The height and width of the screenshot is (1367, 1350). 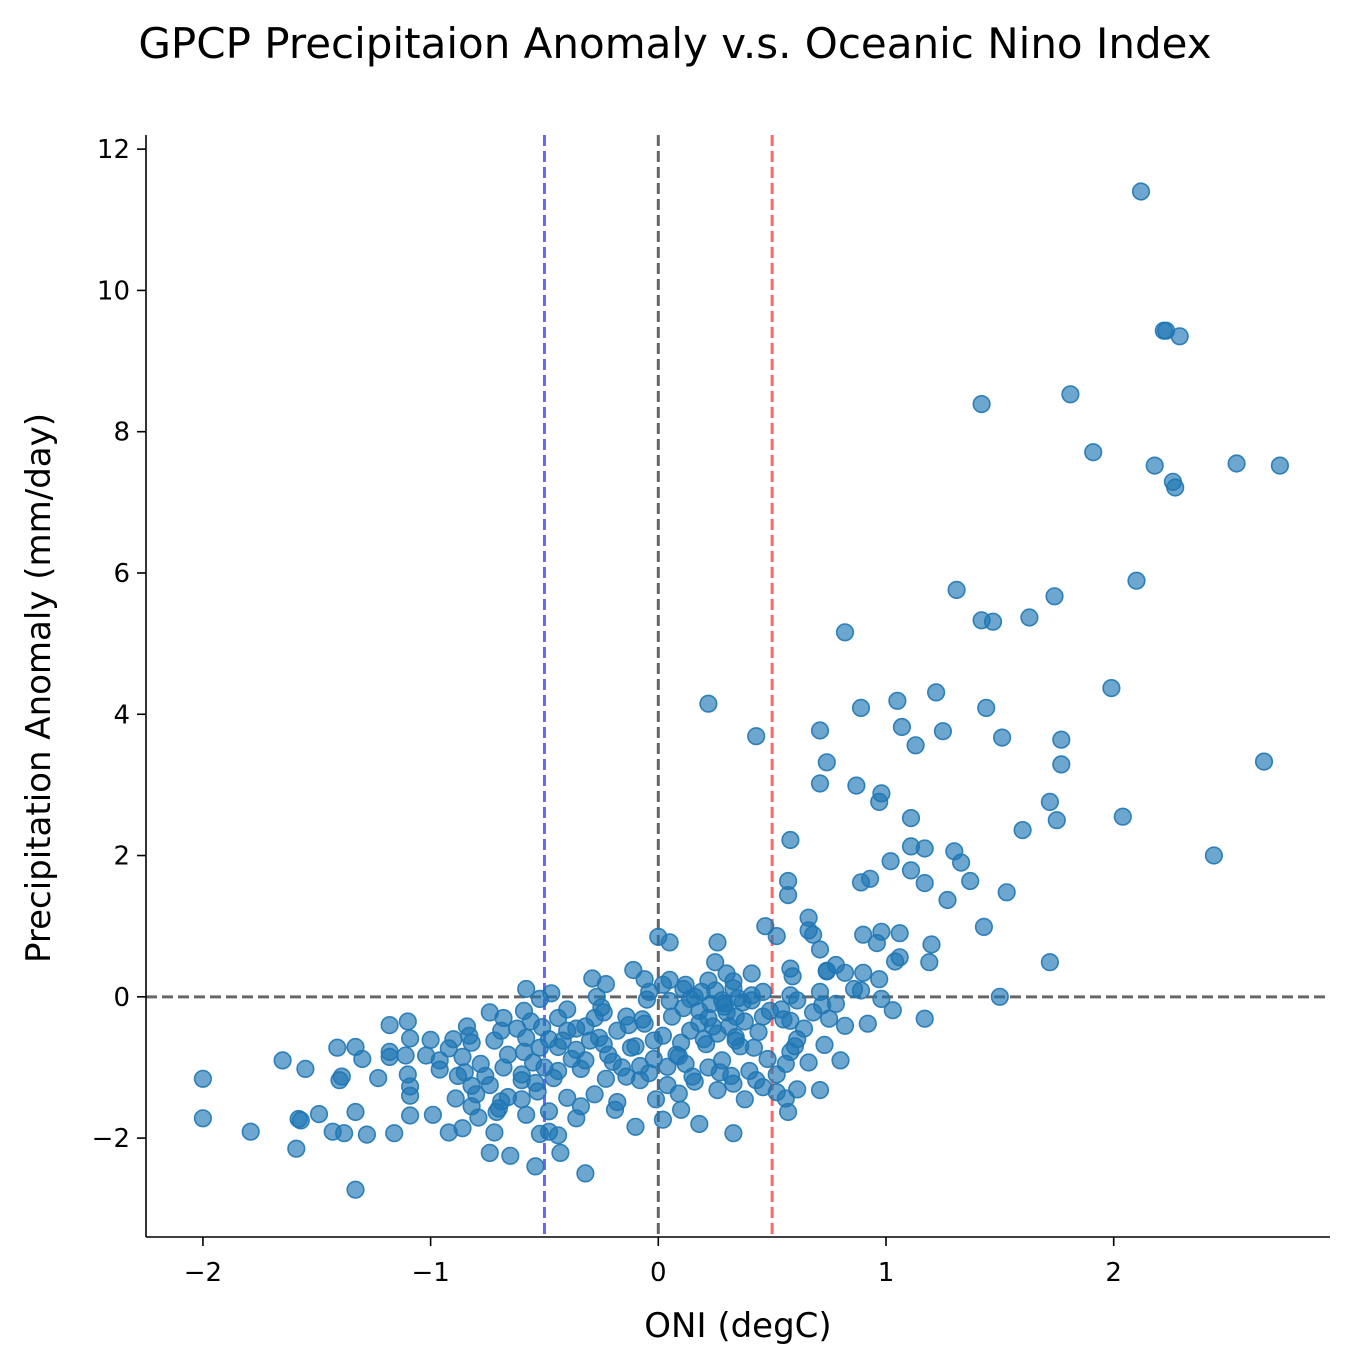 What do you see at coordinates (121, 574) in the screenshot?
I see `y-tick-label: 6` at bounding box center [121, 574].